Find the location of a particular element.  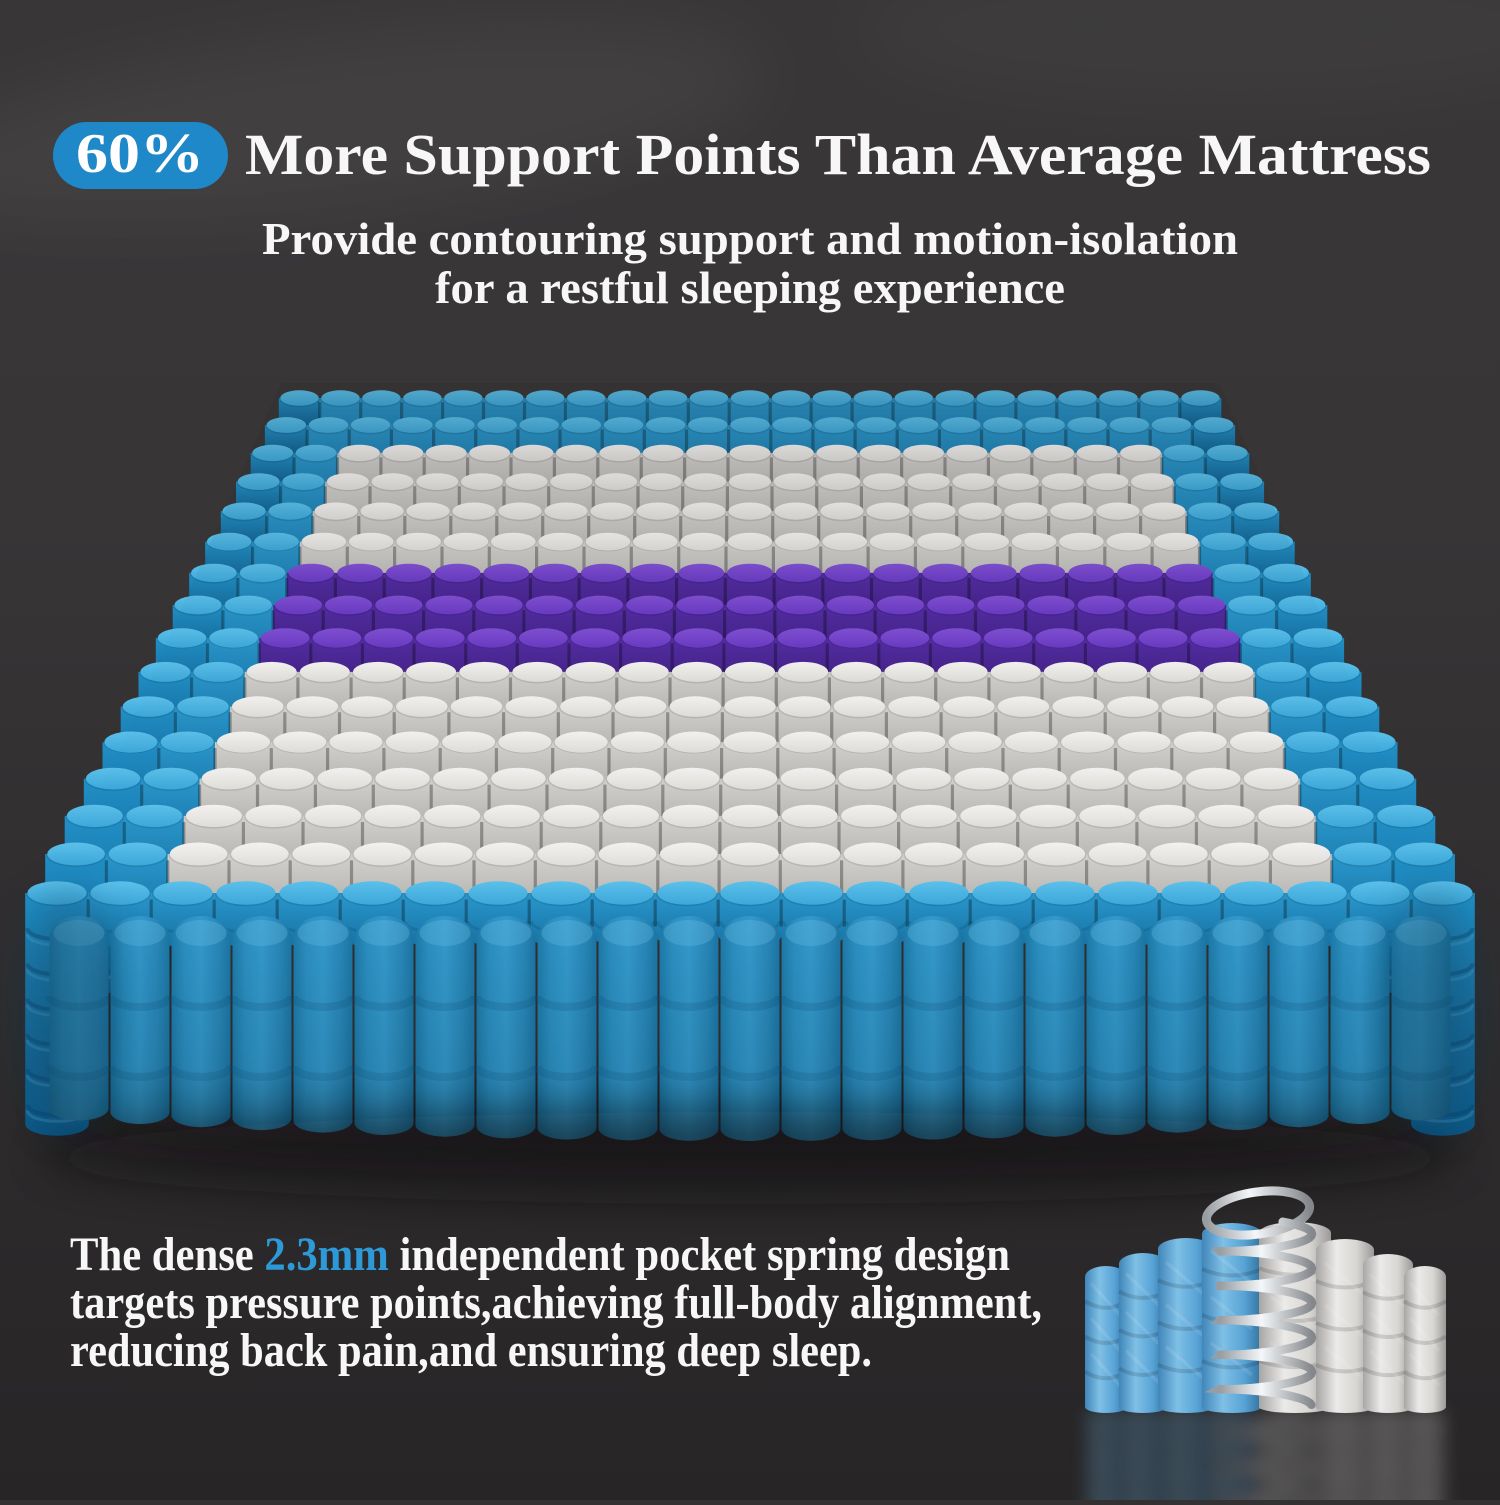

svg-text: 60% is located at coordinates (140, 154).